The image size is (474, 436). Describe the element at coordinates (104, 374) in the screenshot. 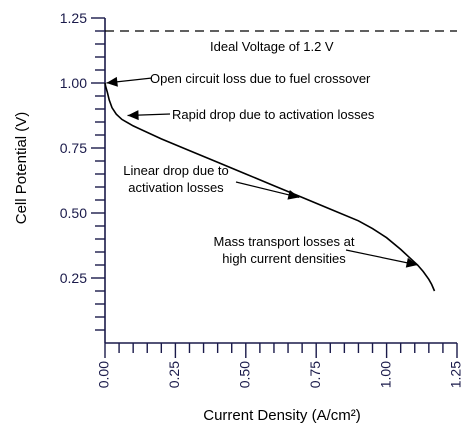

I see `x-tick-label: 0.00` at that location.